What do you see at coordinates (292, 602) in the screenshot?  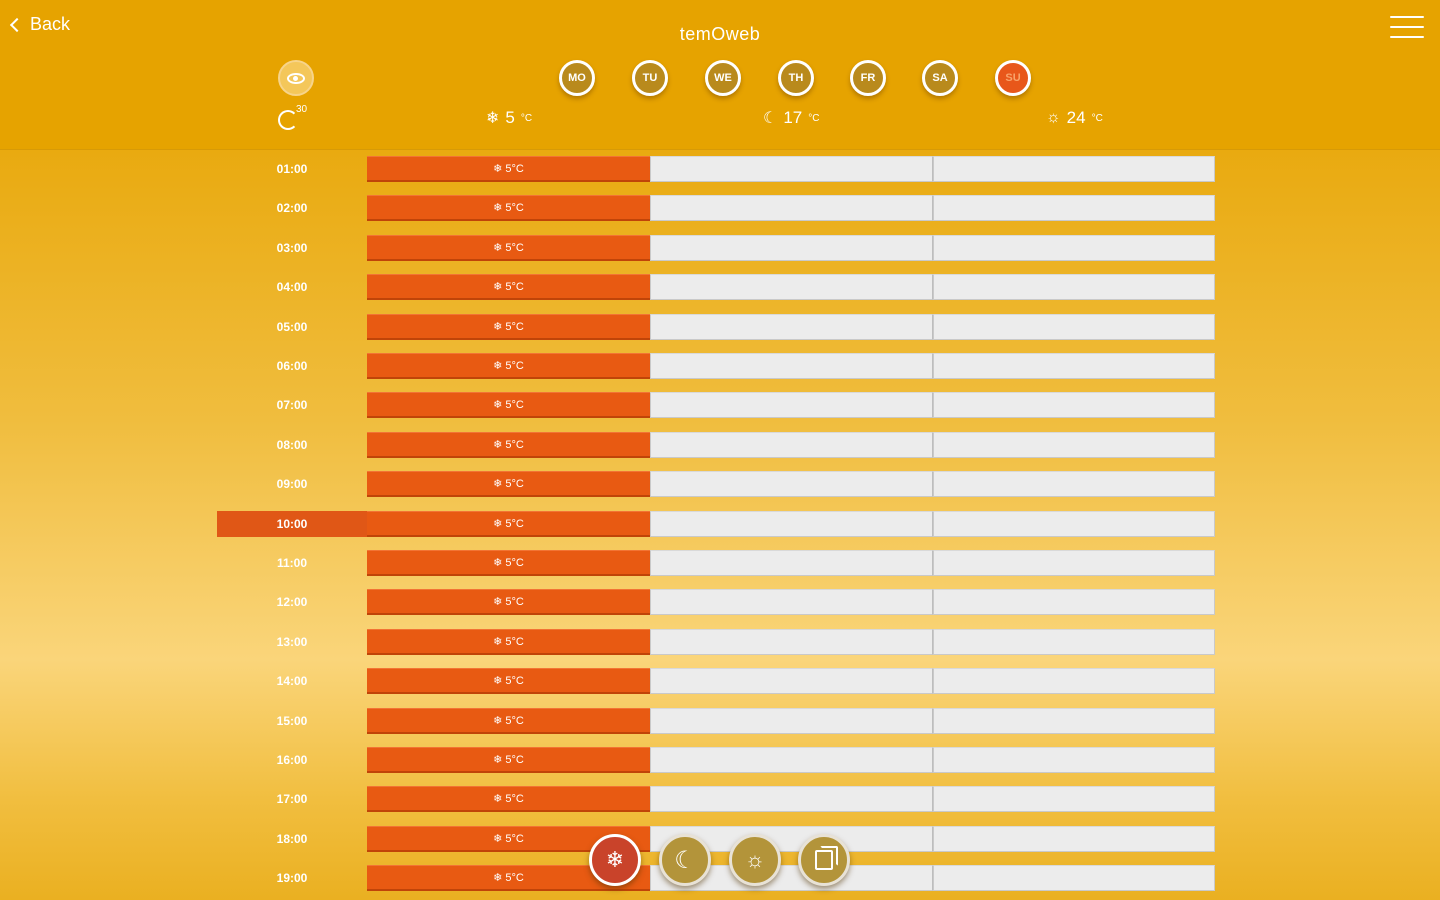 I see `time-label: 12:00` at bounding box center [292, 602].